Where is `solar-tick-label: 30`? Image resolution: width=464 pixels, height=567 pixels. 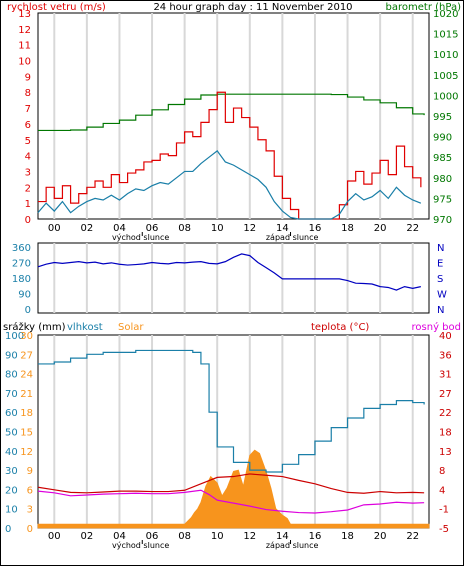
solar-tick-label: 30 is located at coordinates (26, 336).